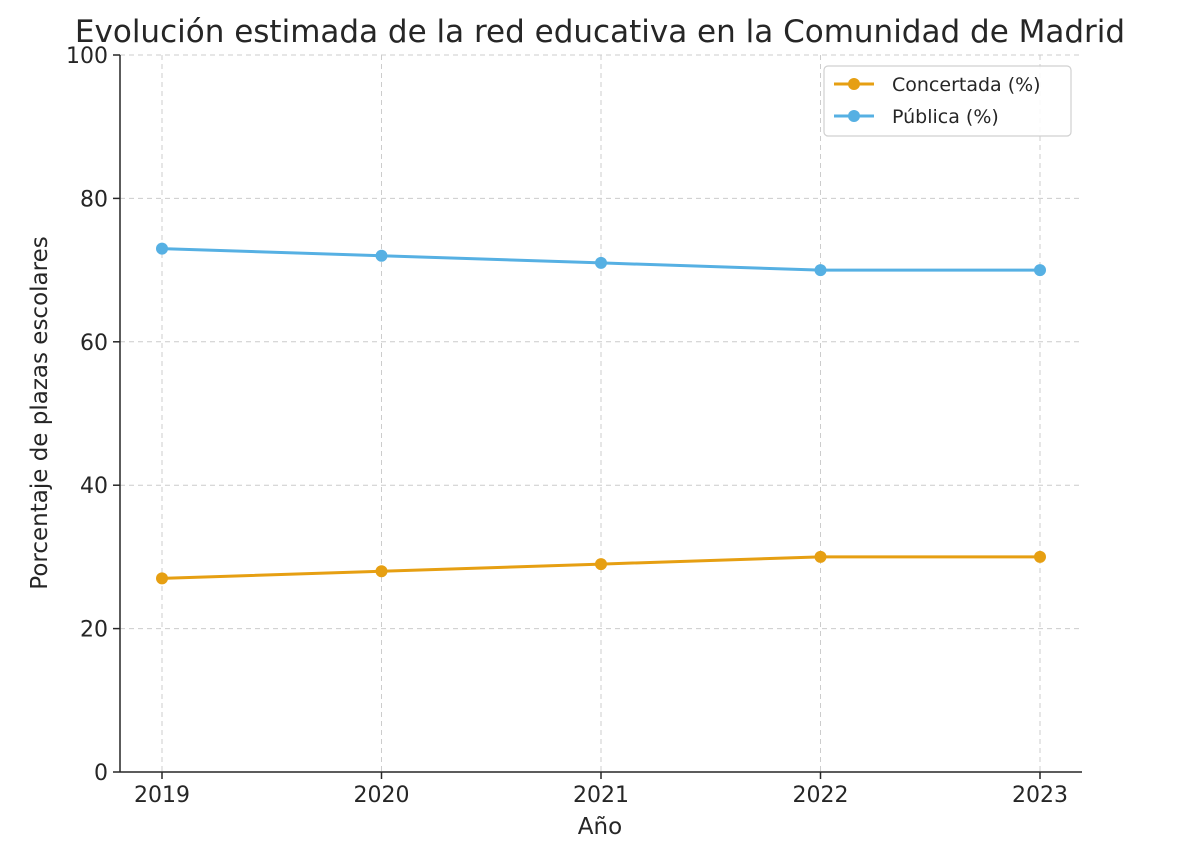 This screenshot has height=855, width=1200. Describe the element at coordinates (821, 795) in the screenshot. I see `x-tick-label: 2022` at that location.